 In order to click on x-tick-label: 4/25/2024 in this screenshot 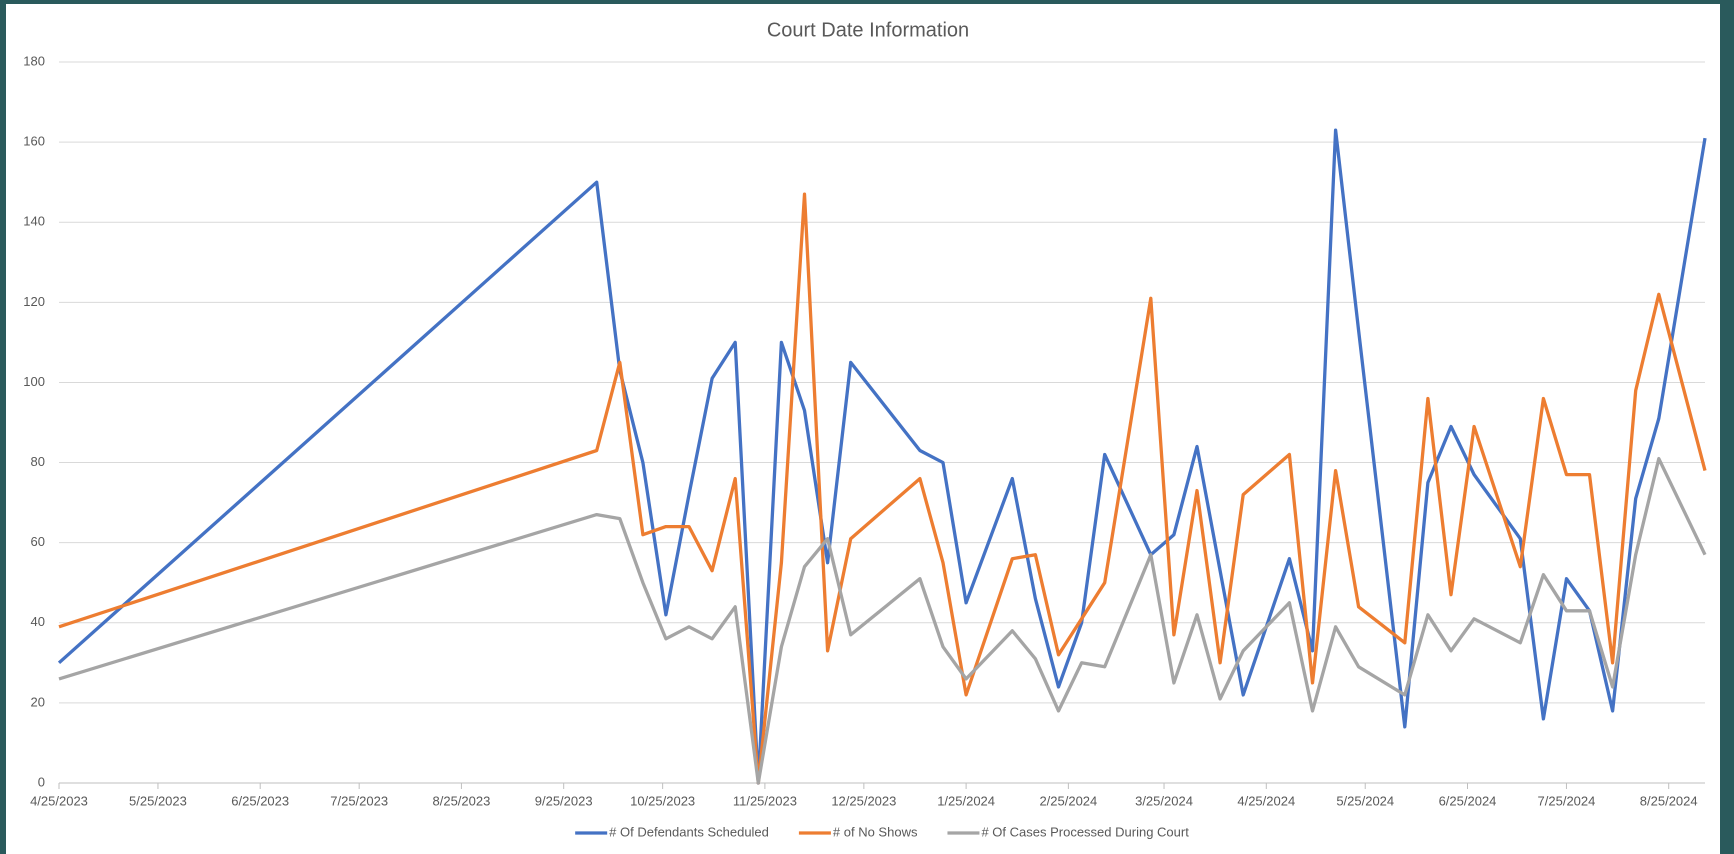, I will do `click(1266, 800)`.